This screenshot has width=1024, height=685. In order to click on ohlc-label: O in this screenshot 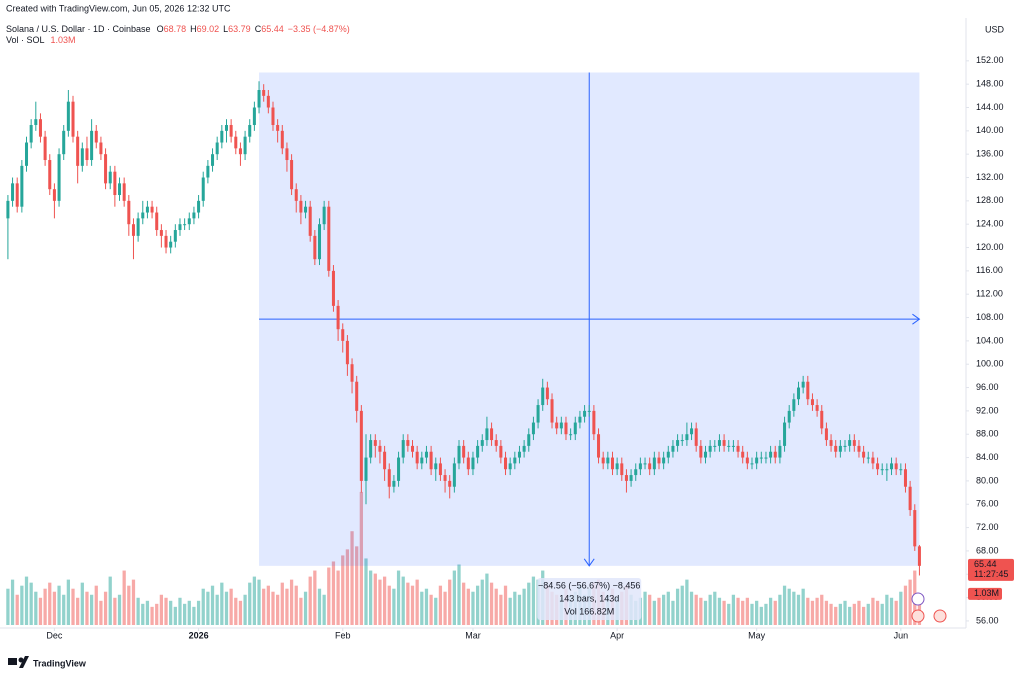, I will do `click(160, 29)`.